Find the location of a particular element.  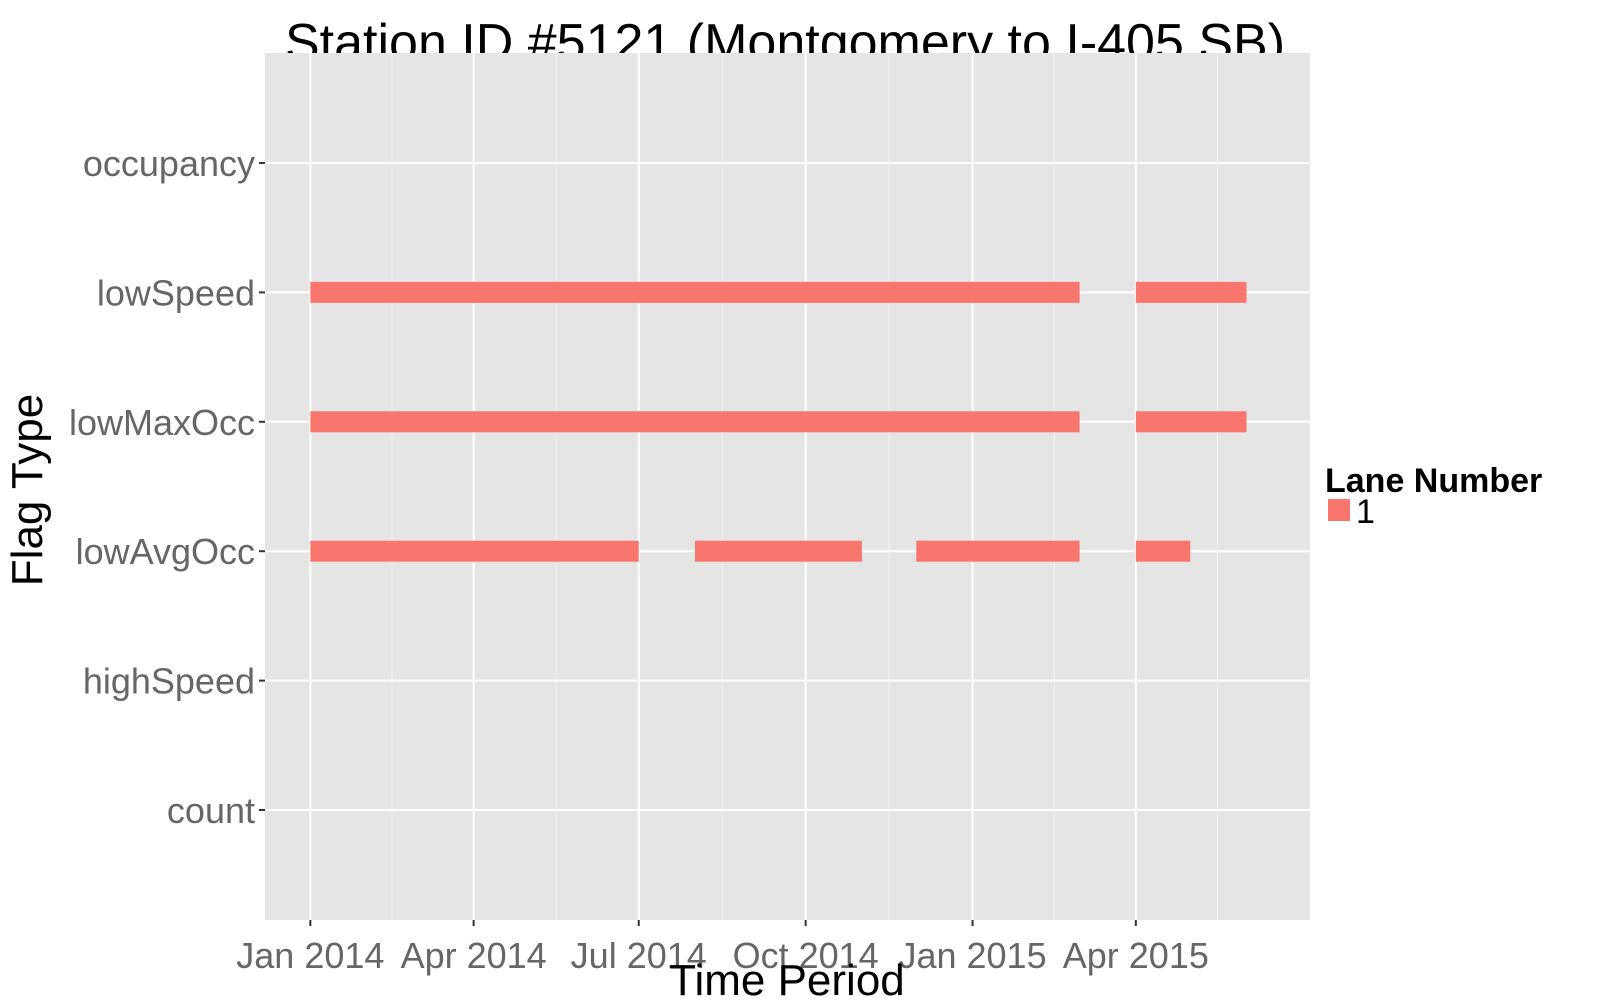

legend-title: Lane Number is located at coordinates (1433, 481).